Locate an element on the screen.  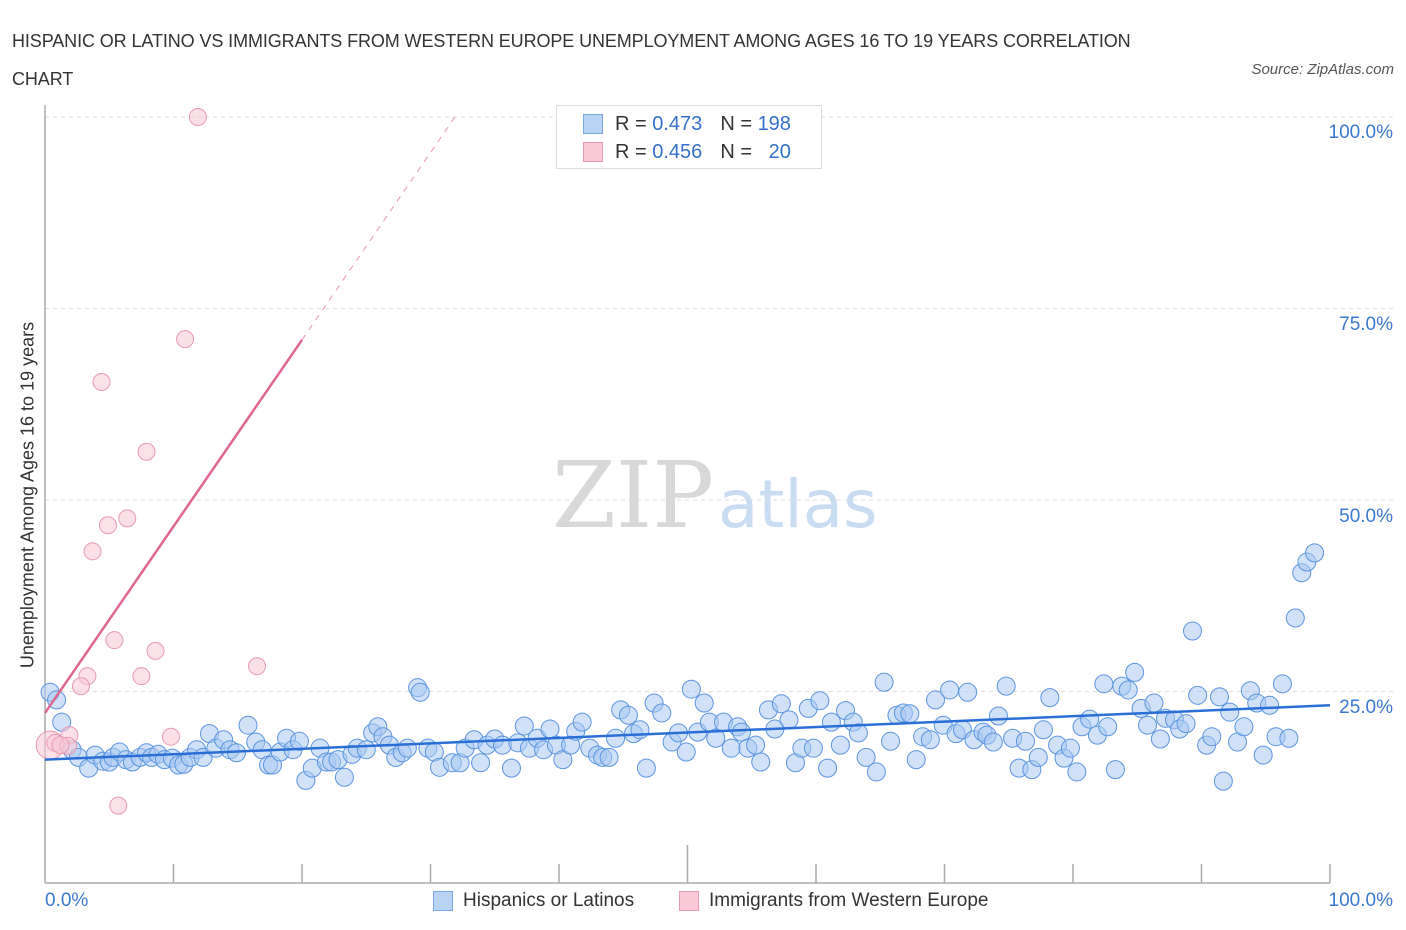
x-tick-0: 0.0% is located at coordinates (67, 900).